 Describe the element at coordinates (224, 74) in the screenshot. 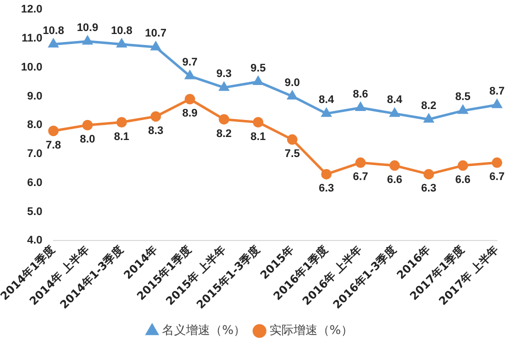

I see `data-label: 9.3` at that location.